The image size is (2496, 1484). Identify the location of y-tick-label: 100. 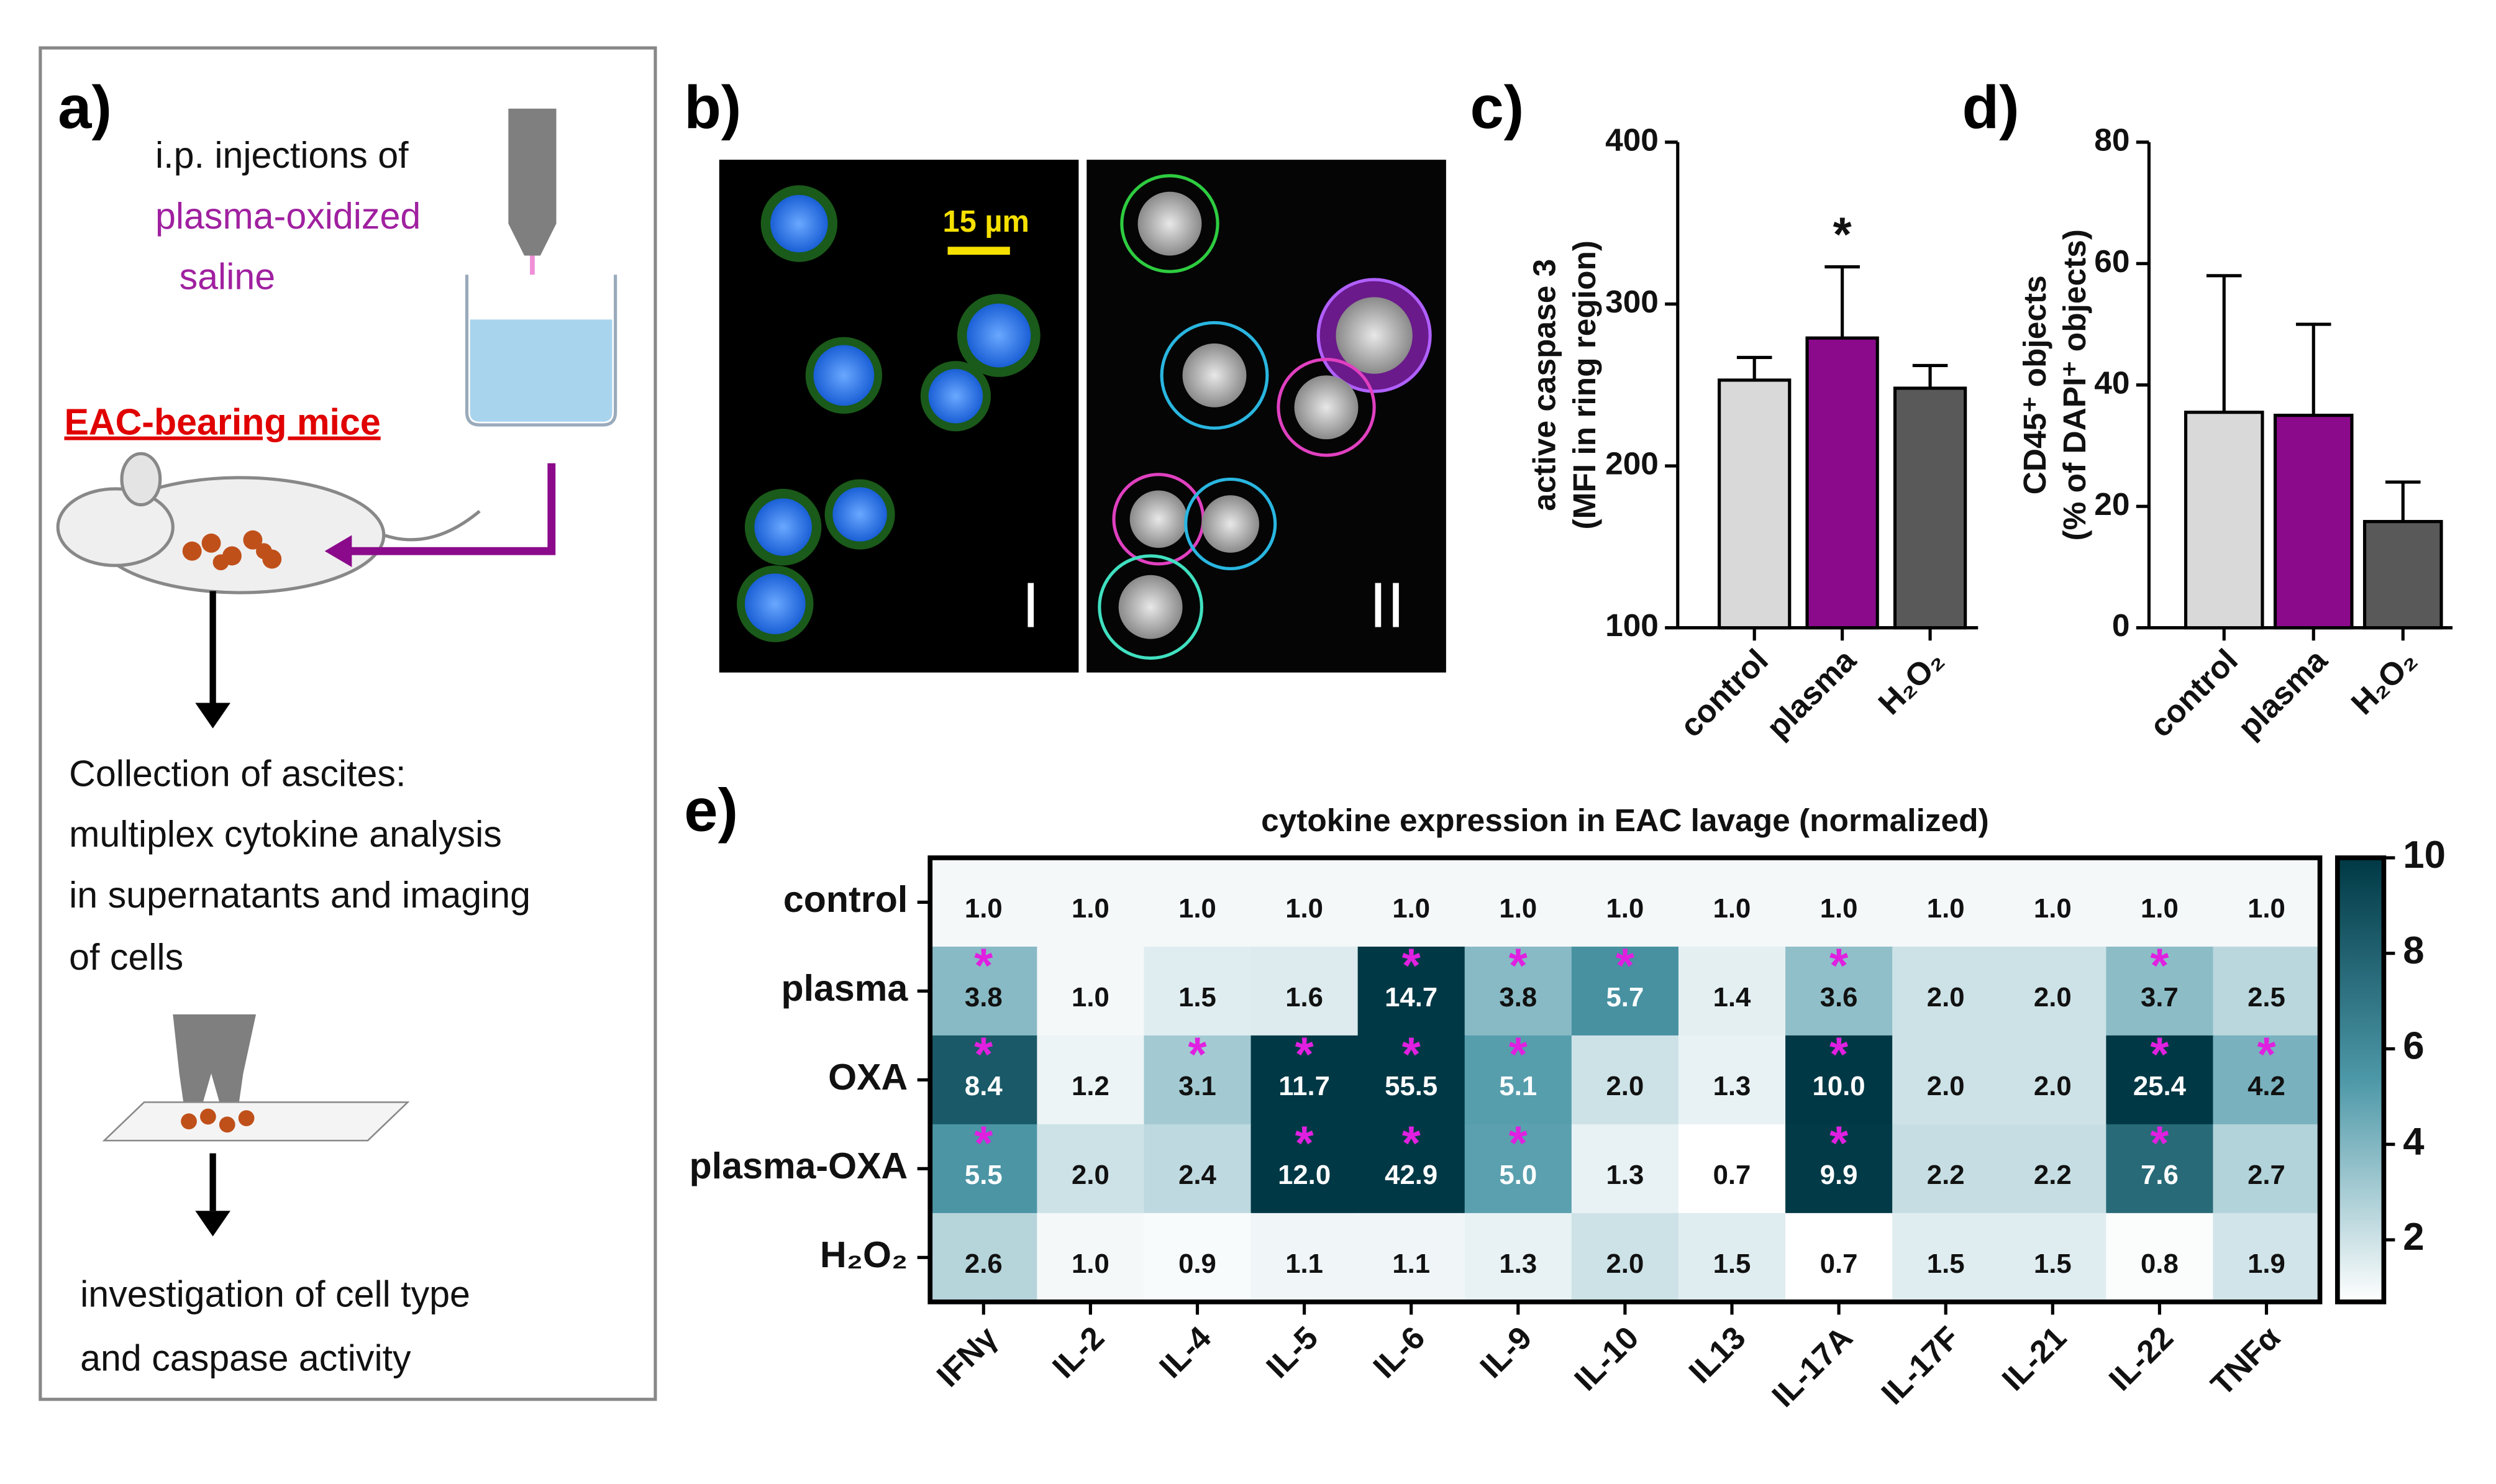
(1632, 625).